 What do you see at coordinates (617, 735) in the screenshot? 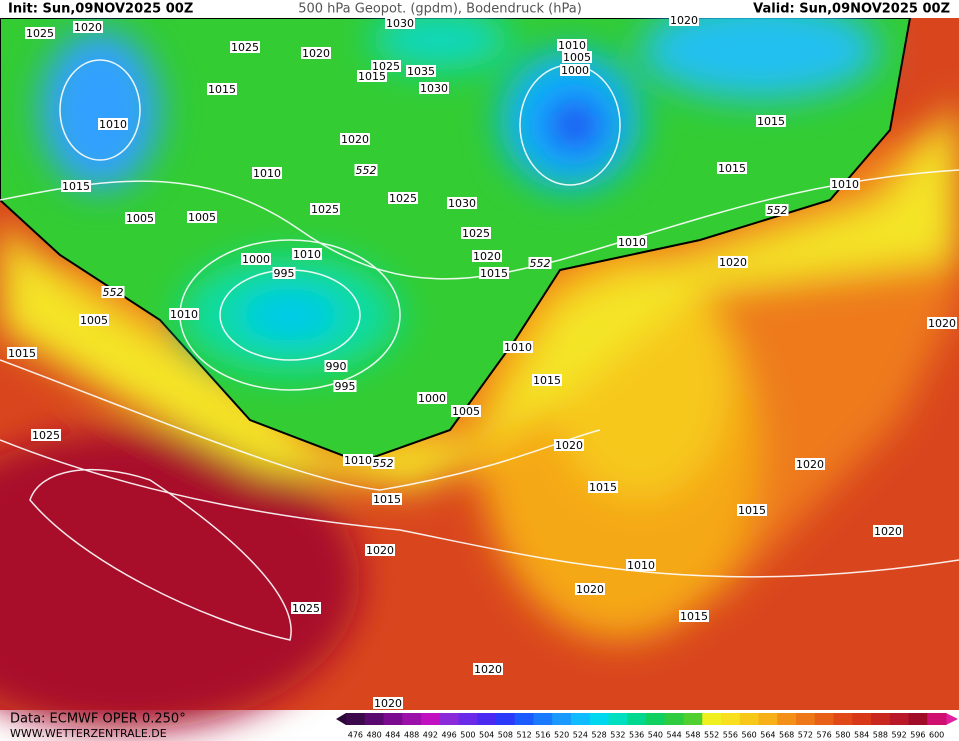
I see `colorbar-label: 532` at bounding box center [617, 735].